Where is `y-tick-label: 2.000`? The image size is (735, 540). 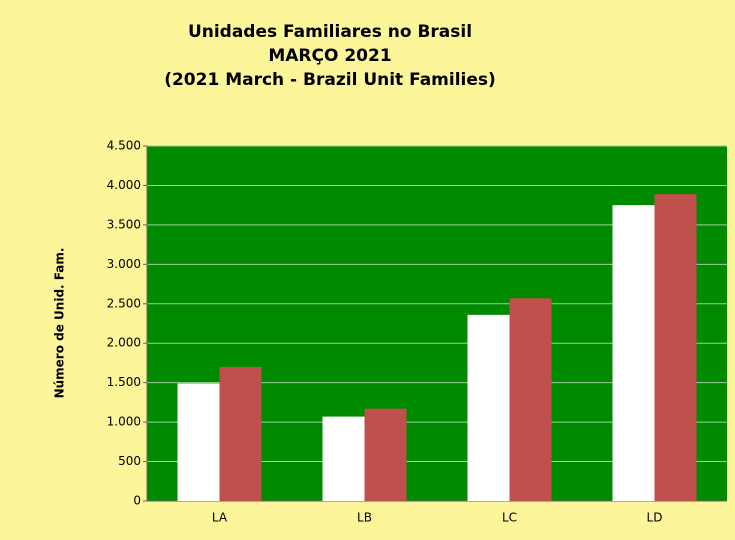
y-tick-label: 2.000 is located at coordinates (124, 343).